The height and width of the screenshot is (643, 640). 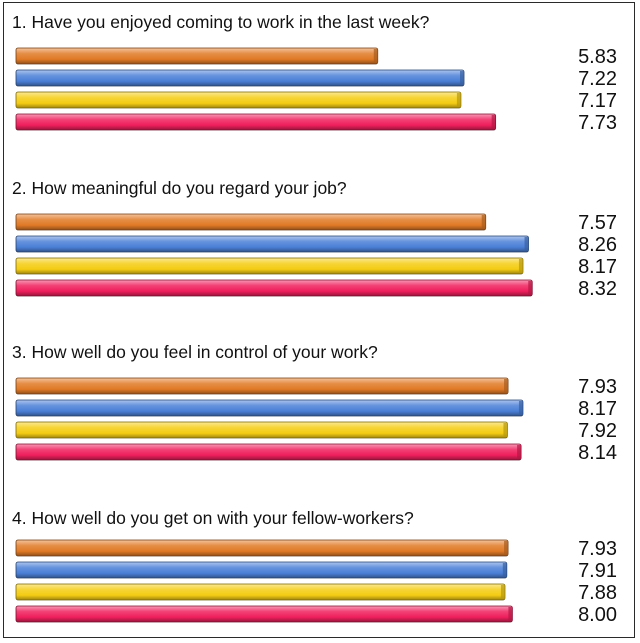 I want to click on value-label: 7.73, so click(x=597, y=123).